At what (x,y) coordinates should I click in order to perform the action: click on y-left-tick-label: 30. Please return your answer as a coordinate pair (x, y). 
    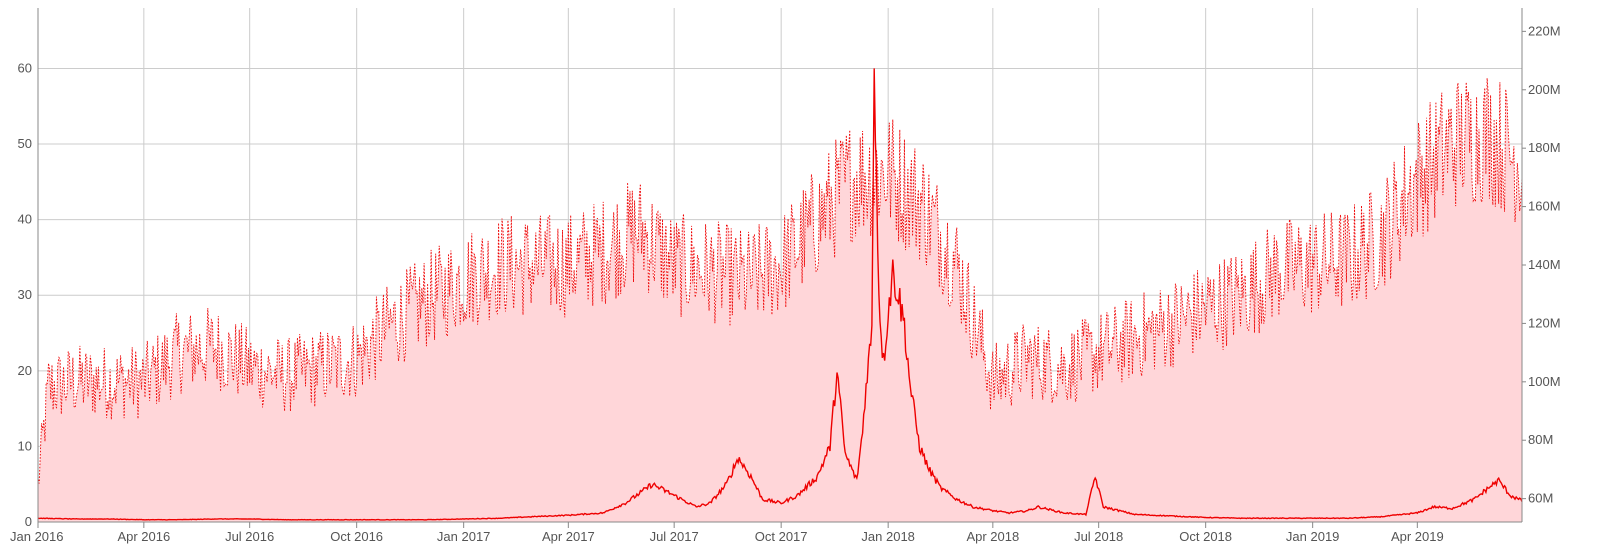
    Looking at the image, I should click on (25, 294).